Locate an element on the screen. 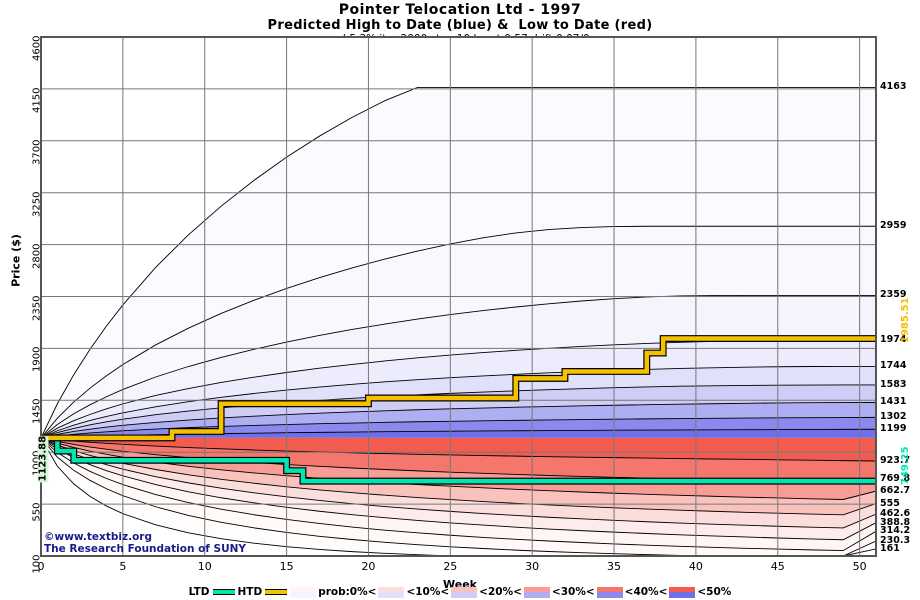  chart-legend: LTD HTD prob:0%< <10%< <20%< <30%< <40%< <50% is located at coordinates (460, 592).